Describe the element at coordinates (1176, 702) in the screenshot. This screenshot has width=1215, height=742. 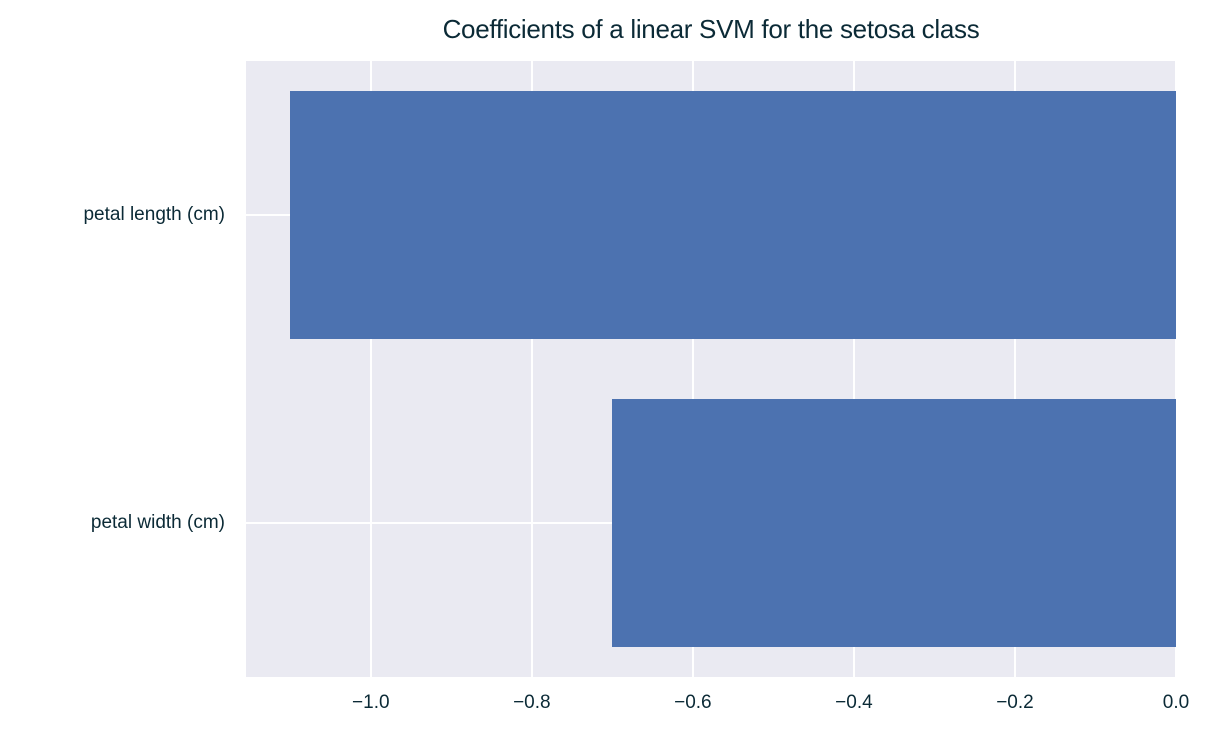
I see `x-tick-label: 0.0` at that location.